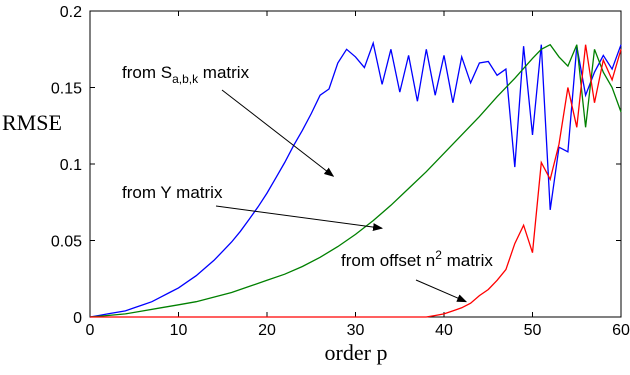 This screenshot has height=375, width=630. What do you see at coordinates (172, 192) in the screenshot?
I see `annotation-y-matrix: from Y matrix` at bounding box center [172, 192].